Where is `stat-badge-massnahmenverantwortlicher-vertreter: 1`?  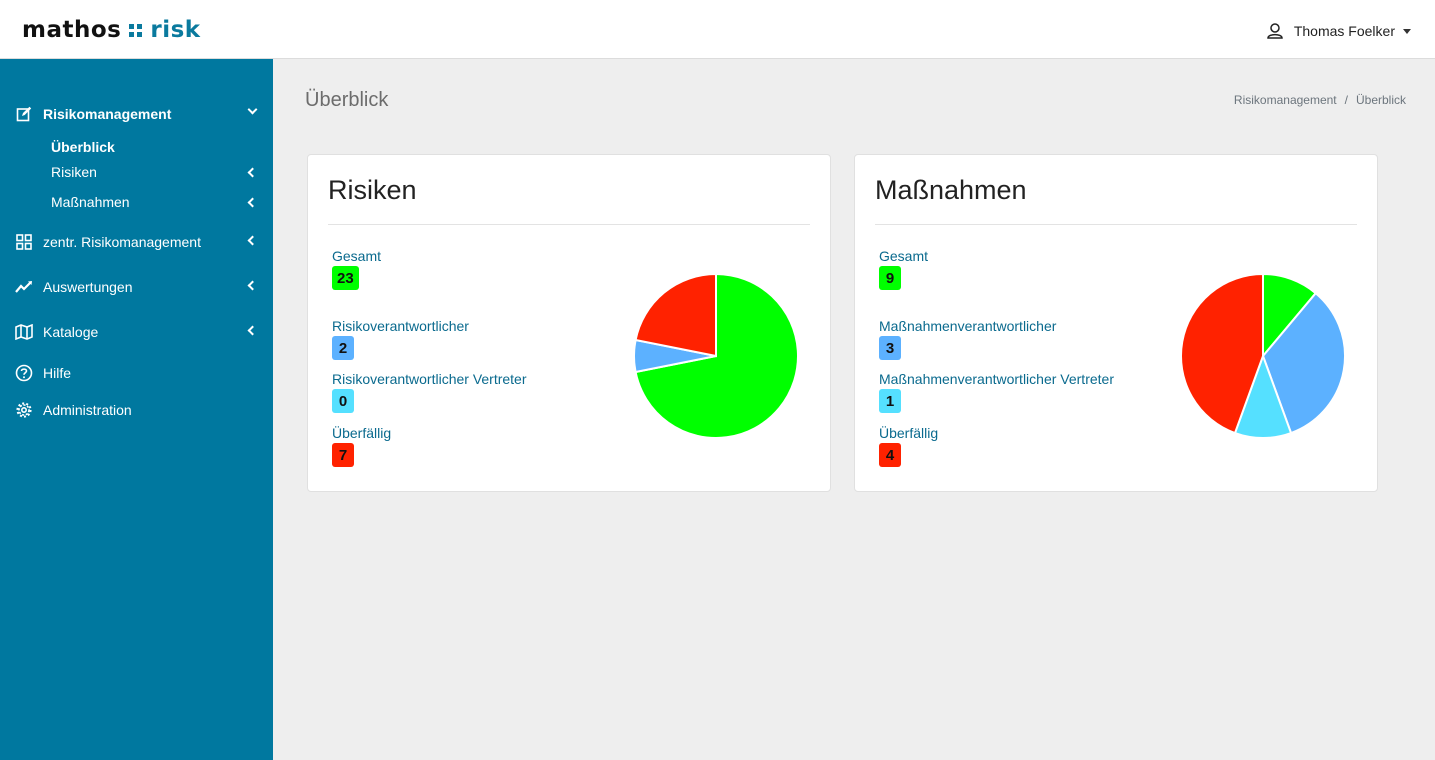
stat-badge-massnahmenverantwortlicher-vertreter: 1 is located at coordinates (890, 401).